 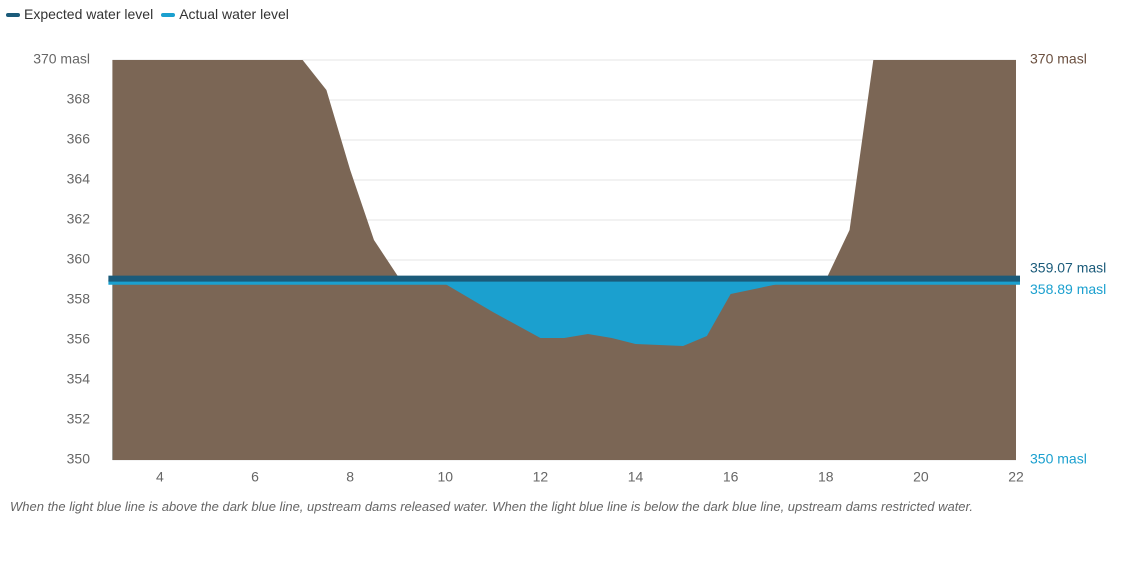 I want to click on y-tick-label: 352, so click(x=79, y=419).